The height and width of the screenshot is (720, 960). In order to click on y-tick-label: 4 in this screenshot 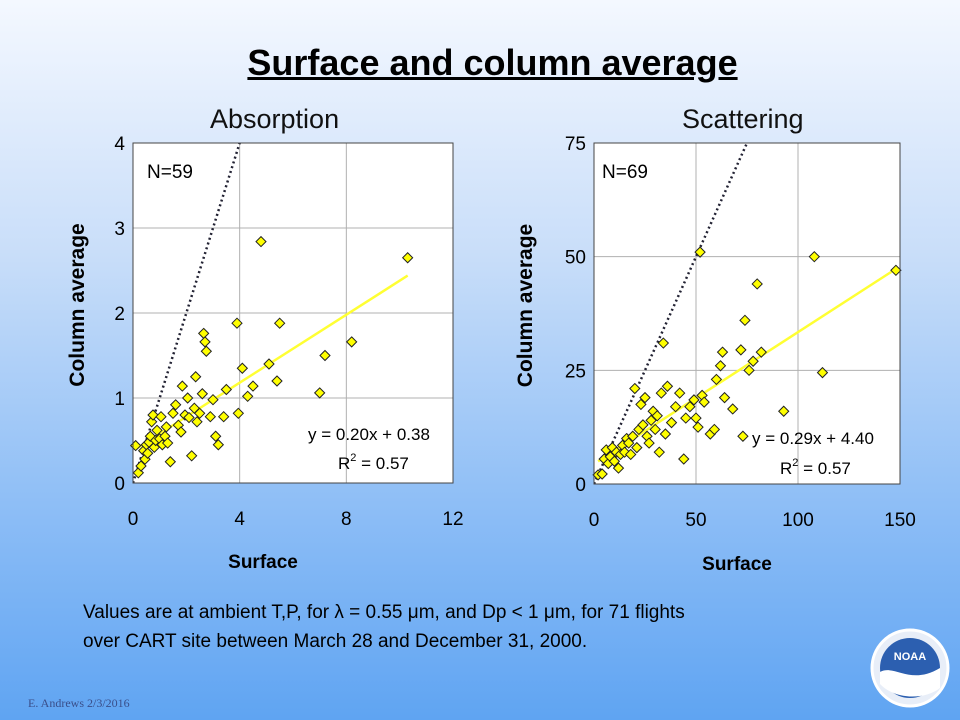, I will do `click(119, 144)`.